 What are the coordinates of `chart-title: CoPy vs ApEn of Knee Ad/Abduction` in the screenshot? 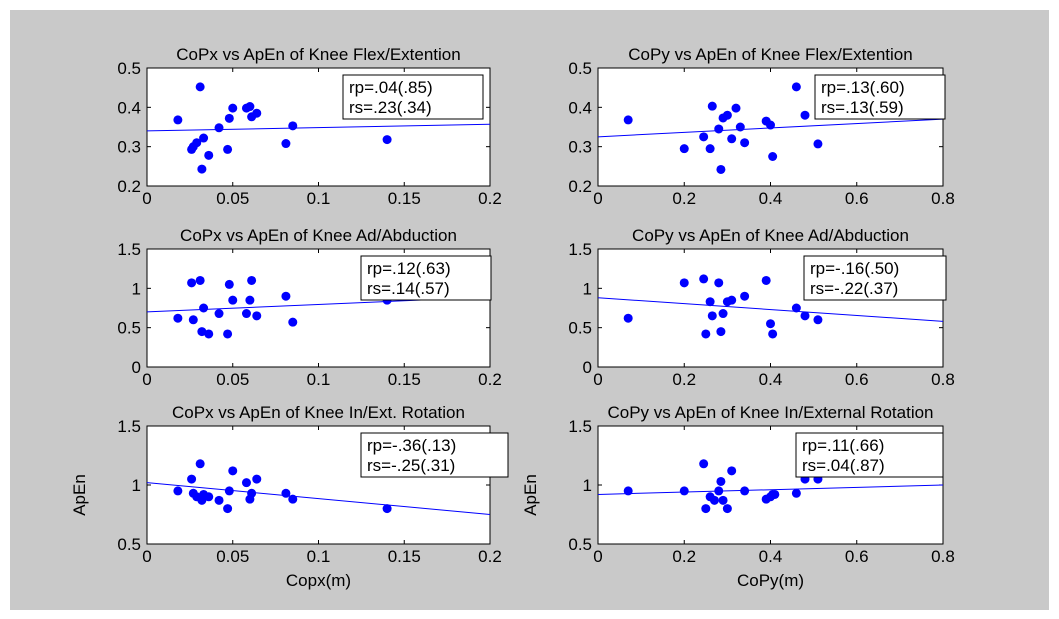 It's located at (770, 235).